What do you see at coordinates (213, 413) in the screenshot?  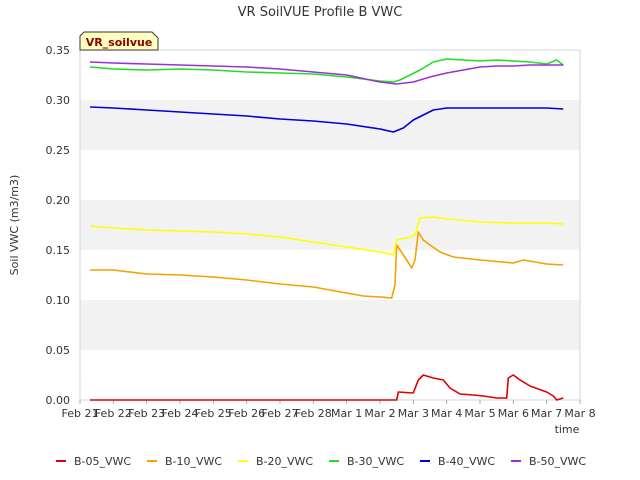 I see `x-tick-label: Feb 25` at bounding box center [213, 413].